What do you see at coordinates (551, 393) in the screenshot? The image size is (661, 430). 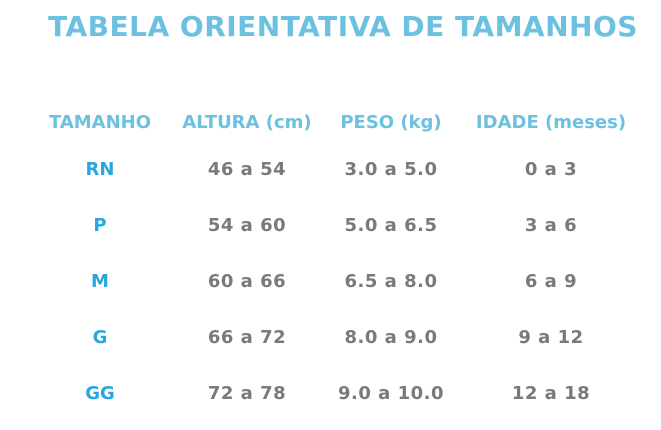 I see `cell-value: 12 a 18` at bounding box center [551, 393].